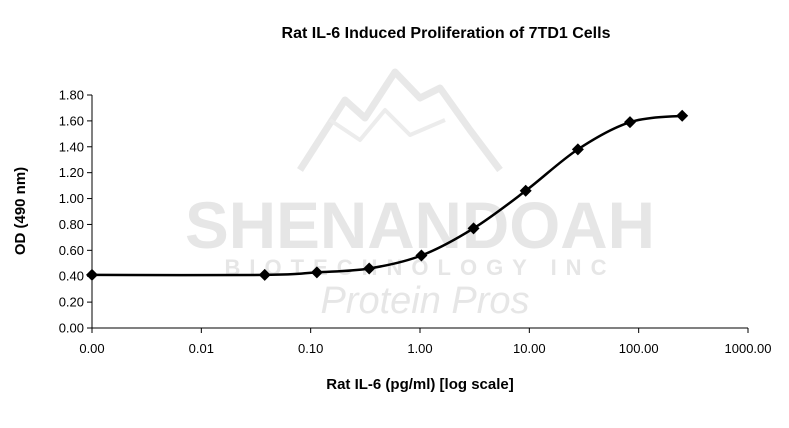  What do you see at coordinates (71, 250) in the screenshot?
I see `y-tick-label: 0.60` at bounding box center [71, 250].